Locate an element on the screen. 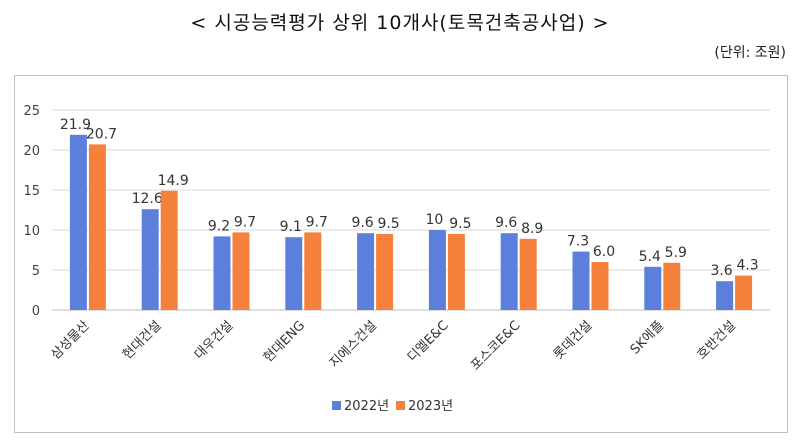  y-tick-label: 15 is located at coordinates (31, 191).